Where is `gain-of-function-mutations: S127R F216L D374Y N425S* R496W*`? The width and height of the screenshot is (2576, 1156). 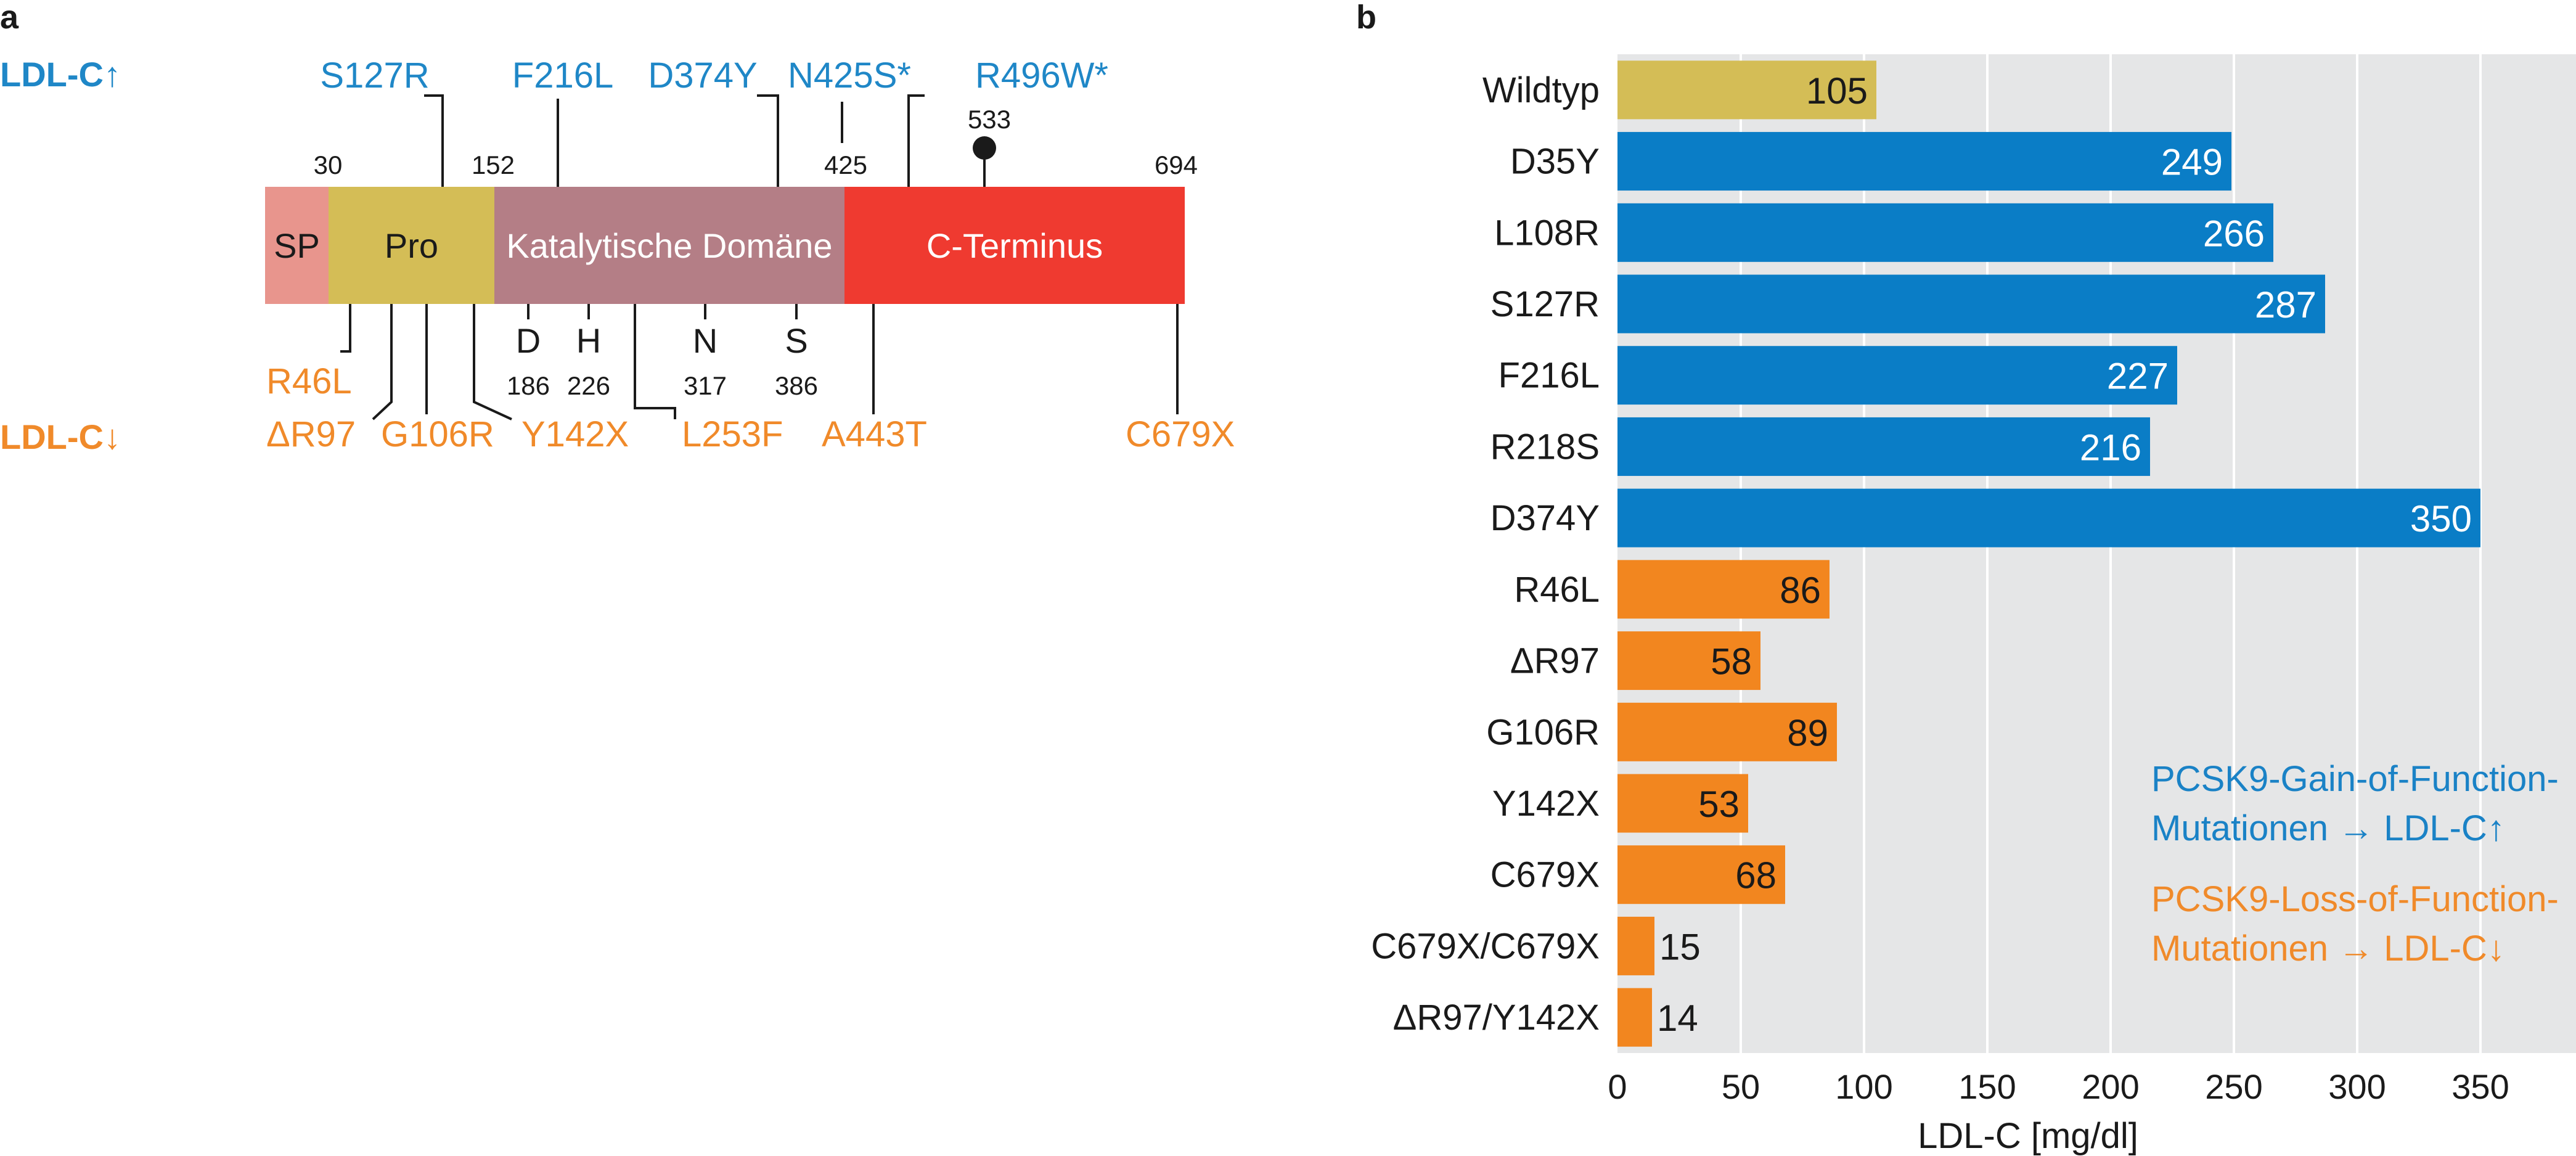 gain-of-function-mutations: S127R F216L D374Y N425S* R496W* is located at coordinates (714, 121).